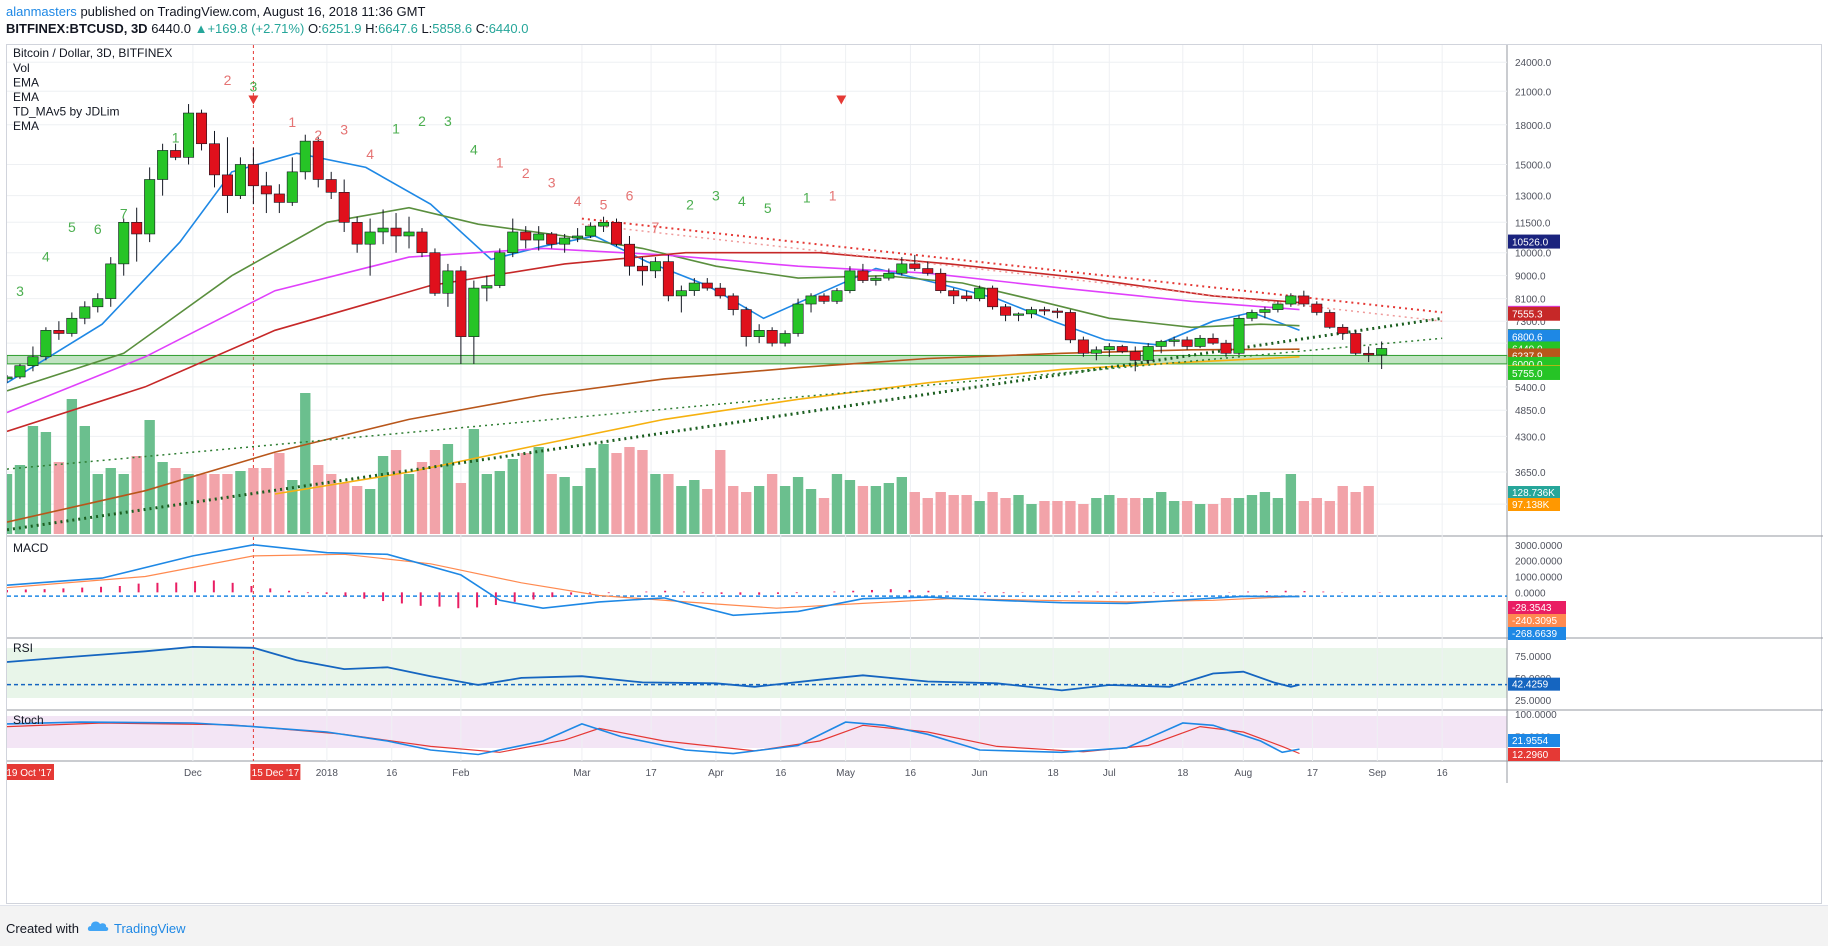 Image resolution: width=1828 pixels, height=946 pixels. Describe the element at coordinates (1533, 657) in the screenshot. I see `rsi-tick-label: 75.0000` at that location.